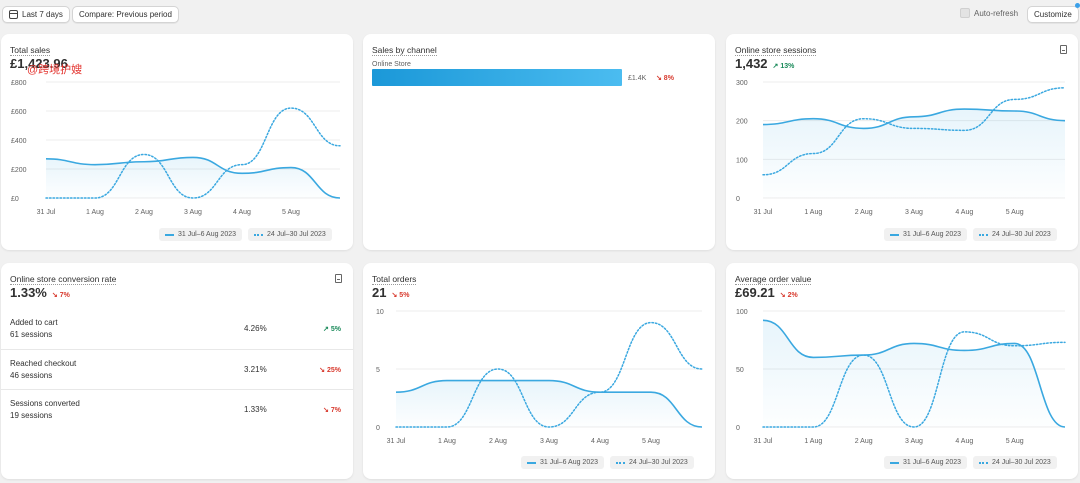 Image resolution: width=1080 pixels, height=483 pixels. Describe the element at coordinates (31, 375) in the screenshot. I see `row-sessions: 46 sessions` at that location.